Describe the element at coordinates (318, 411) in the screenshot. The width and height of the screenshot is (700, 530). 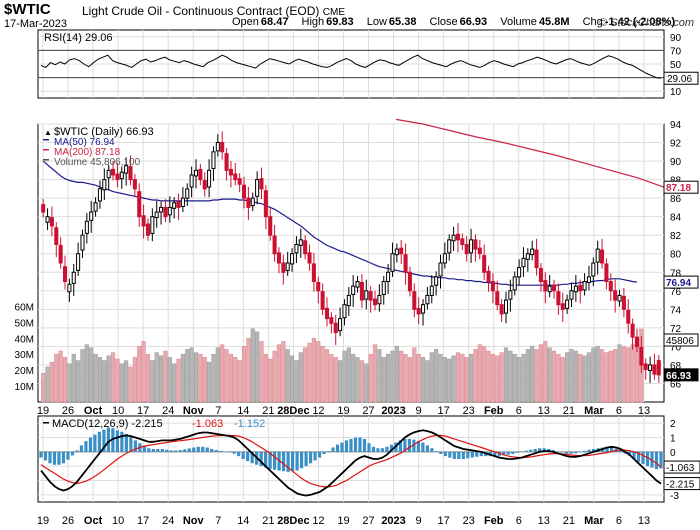
I see `x-tick-label: 12` at that location.